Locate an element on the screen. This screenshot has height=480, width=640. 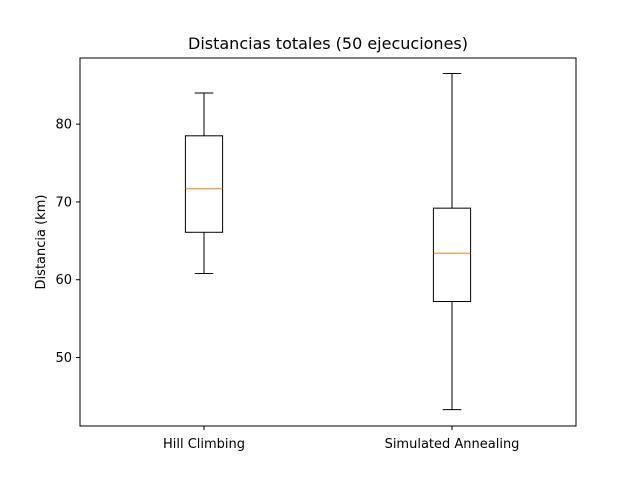
y-tick-label: 50 is located at coordinates (63, 358).